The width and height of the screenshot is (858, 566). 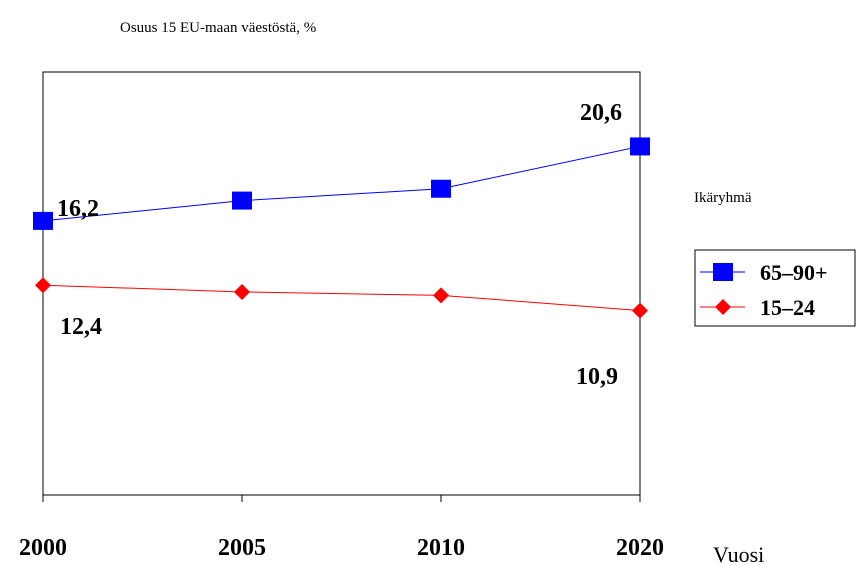 What do you see at coordinates (723, 198) in the screenshot?
I see `legend-title: Ikäryhmä` at bounding box center [723, 198].